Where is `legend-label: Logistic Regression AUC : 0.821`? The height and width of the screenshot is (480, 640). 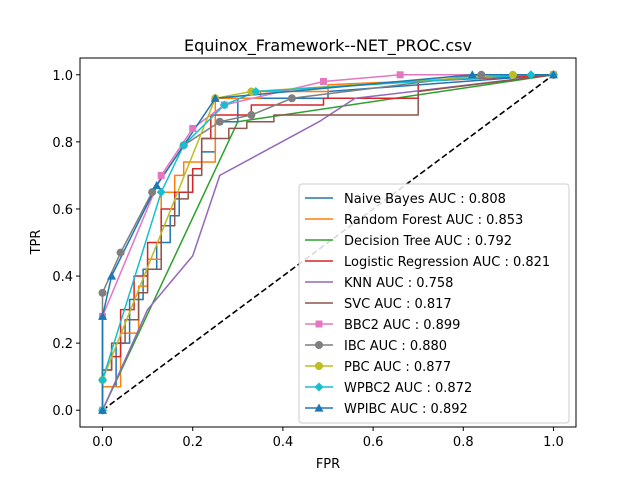 legend-label: Logistic Regression AUC : 0.821 is located at coordinates (447, 262).